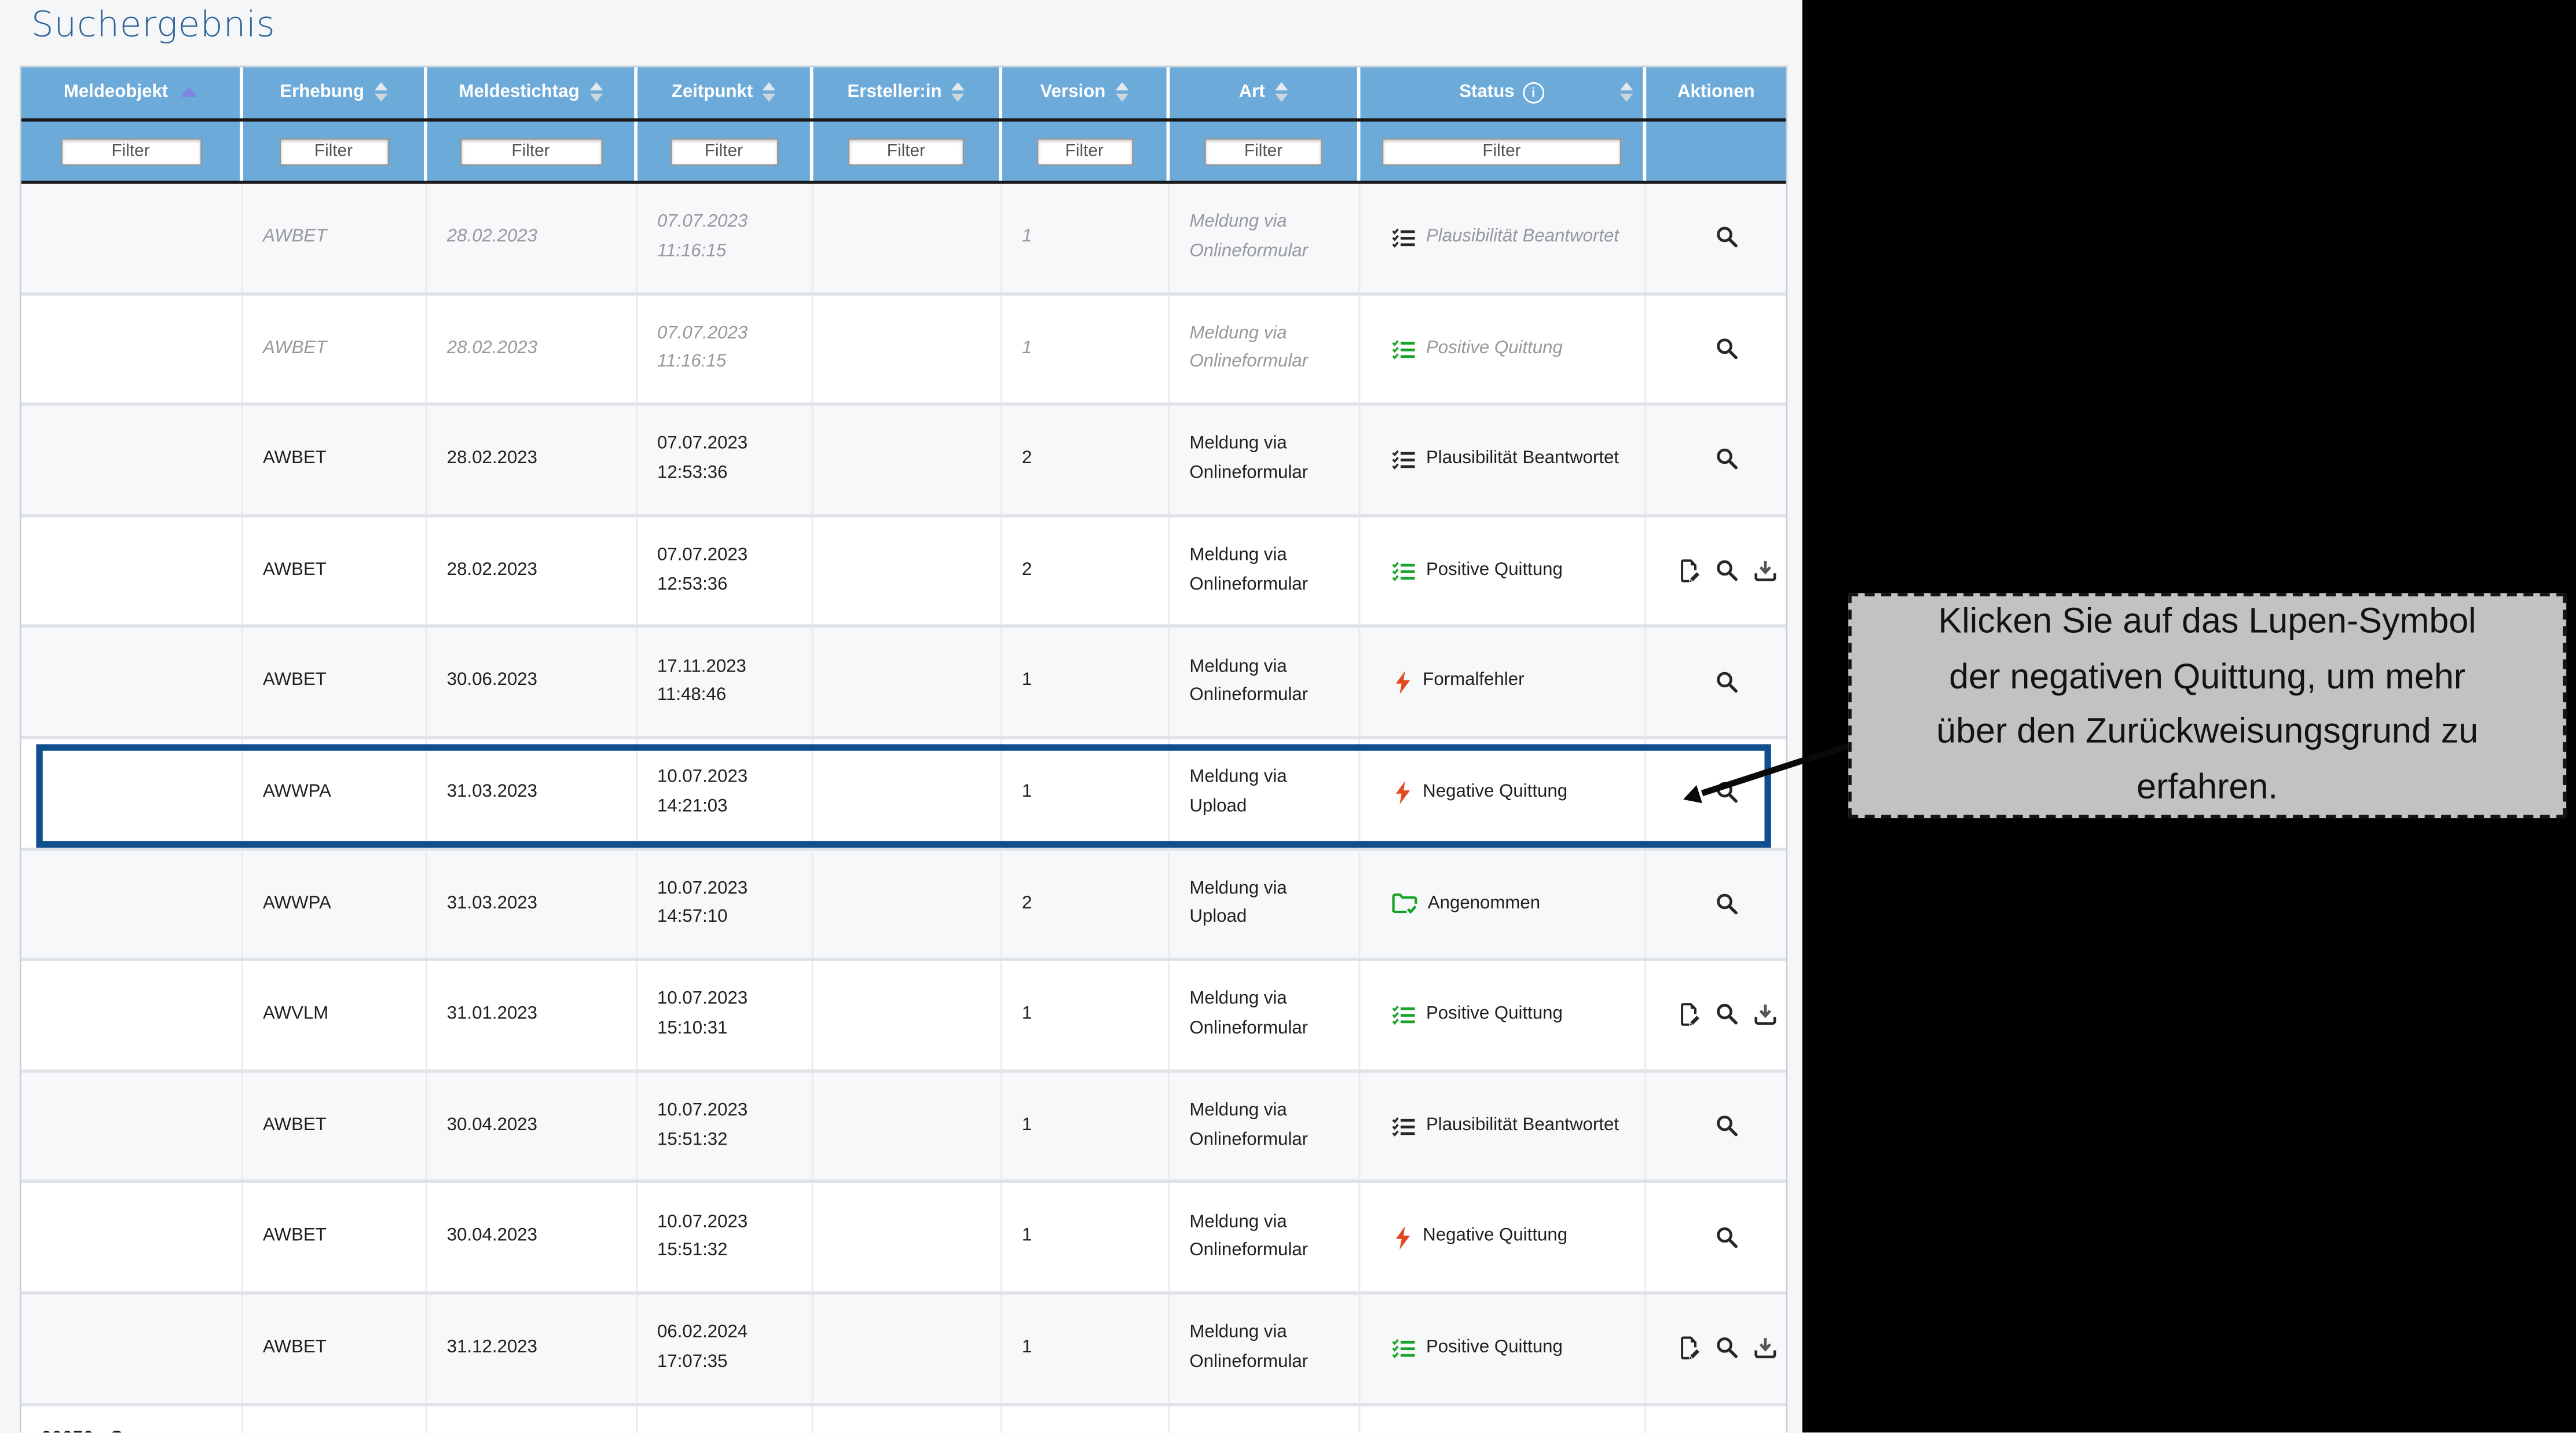 This screenshot has height=1433, width=2576. Describe the element at coordinates (1503, 1348) in the screenshot. I see `cell-status: Positive Quittung` at that location.